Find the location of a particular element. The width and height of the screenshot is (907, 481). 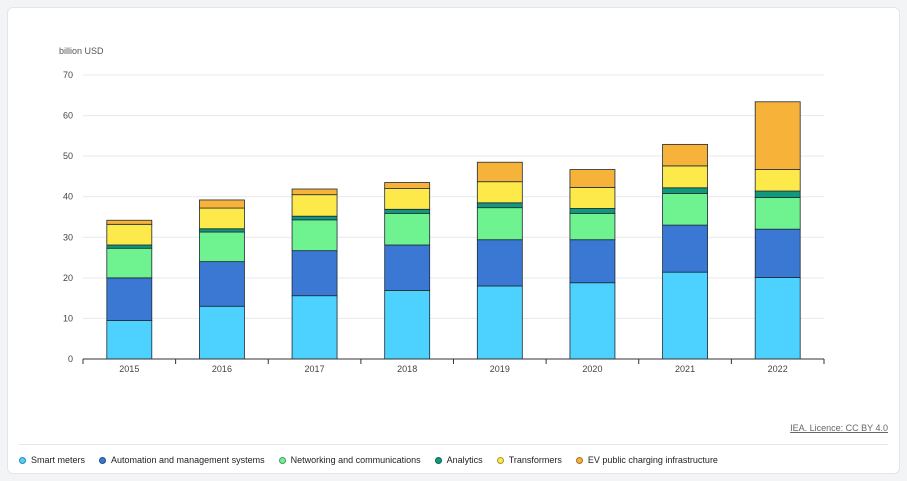

legend-label: Transformers is located at coordinates (535, 460).